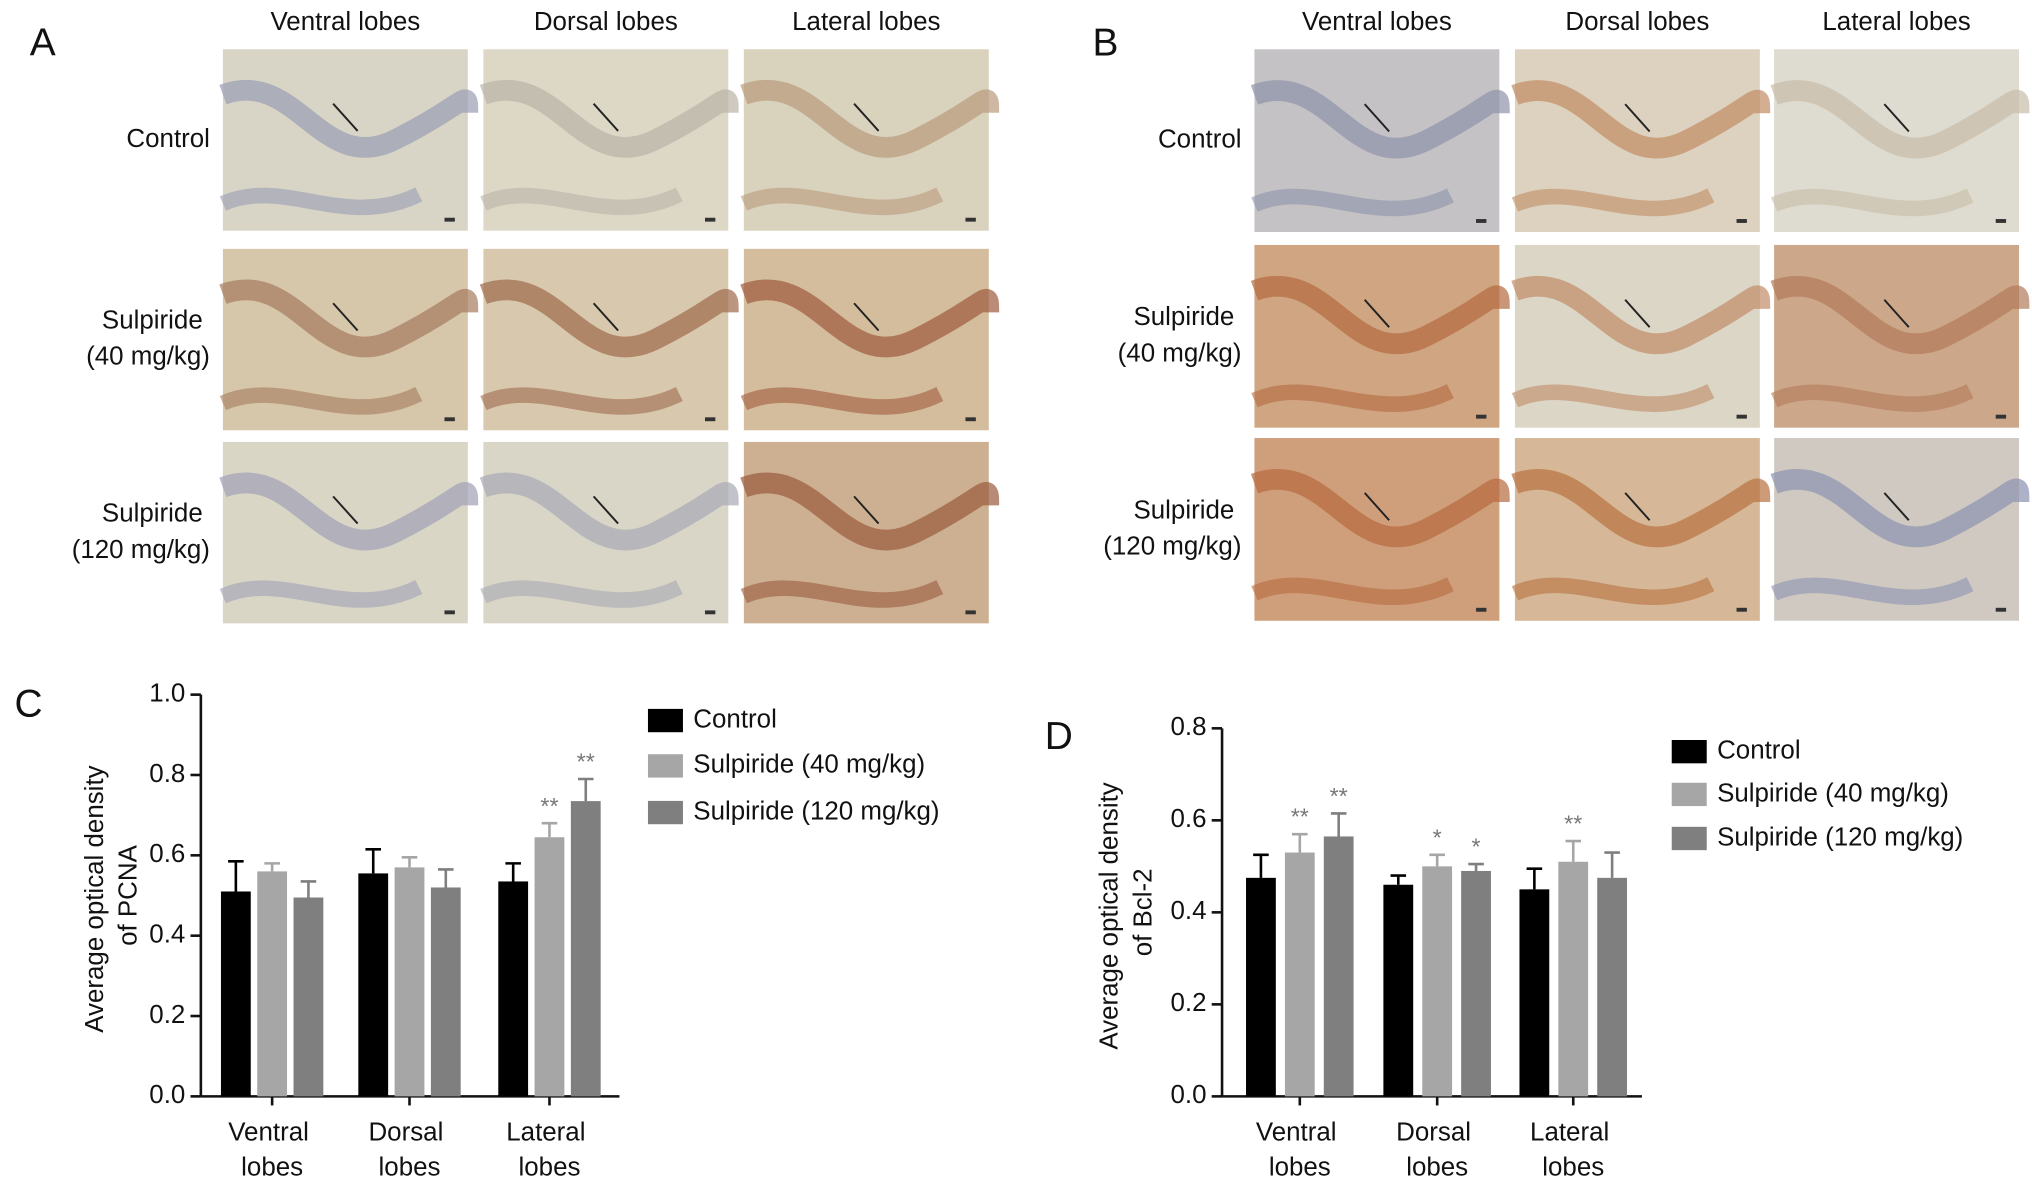 The width and height of the screenshot is (2032, 1191). I want to click on y-tick-label: 0.2, so click(1188, 1003).